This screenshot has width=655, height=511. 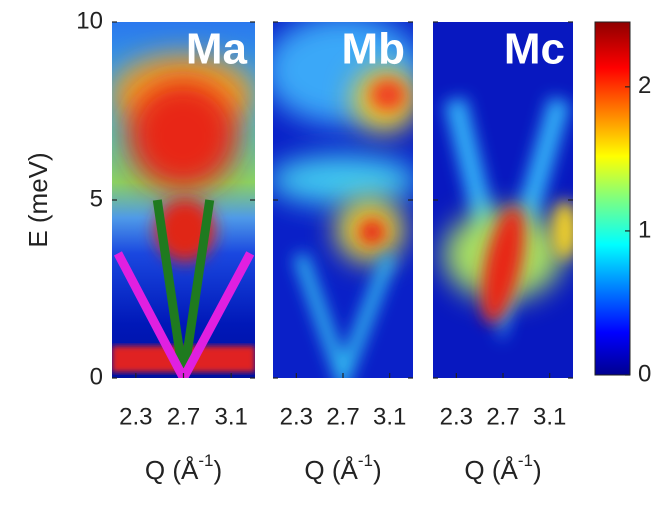 I want to click on panel-title: Mb, so click(x=373, y=49).